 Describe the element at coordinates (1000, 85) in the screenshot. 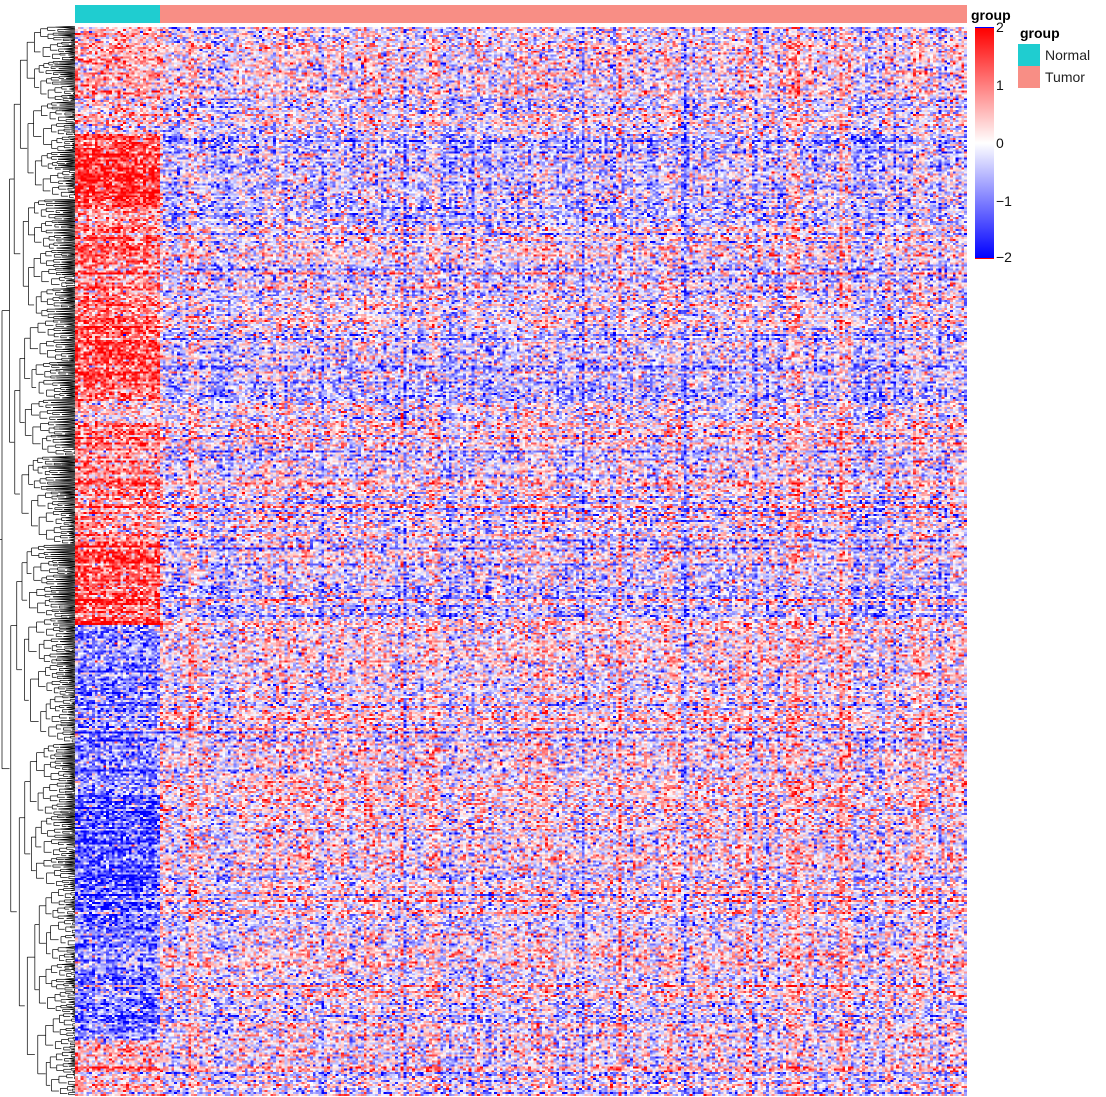

I see `colorbar-tick-1: 1` at that location.